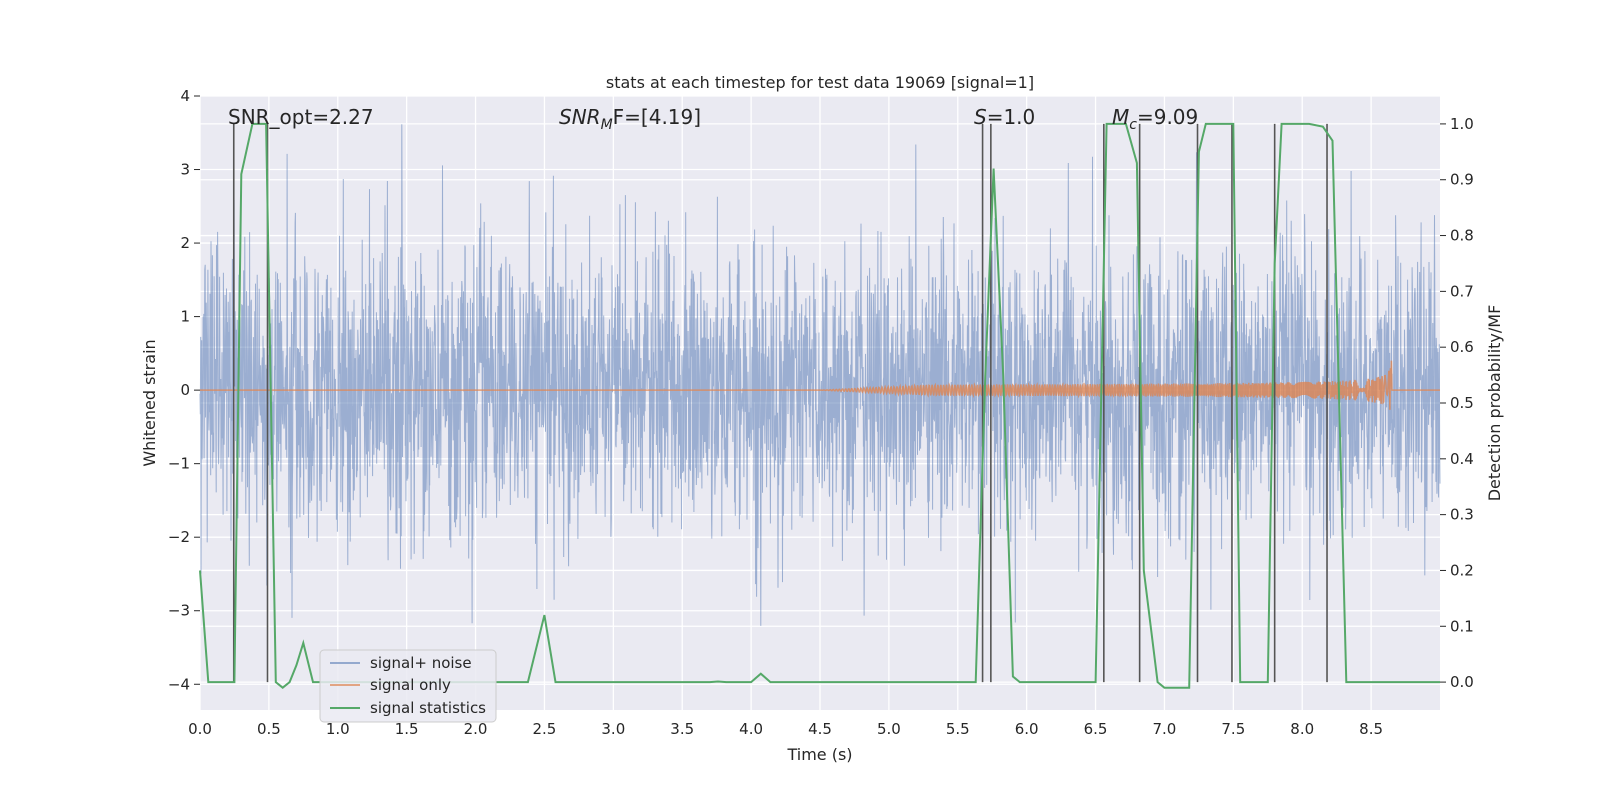 This screenshot has width=1600, height=804. Describe the element at coordinates (179, 537) in the screenshot. I see `y-tick-label-6: −2` at that location.